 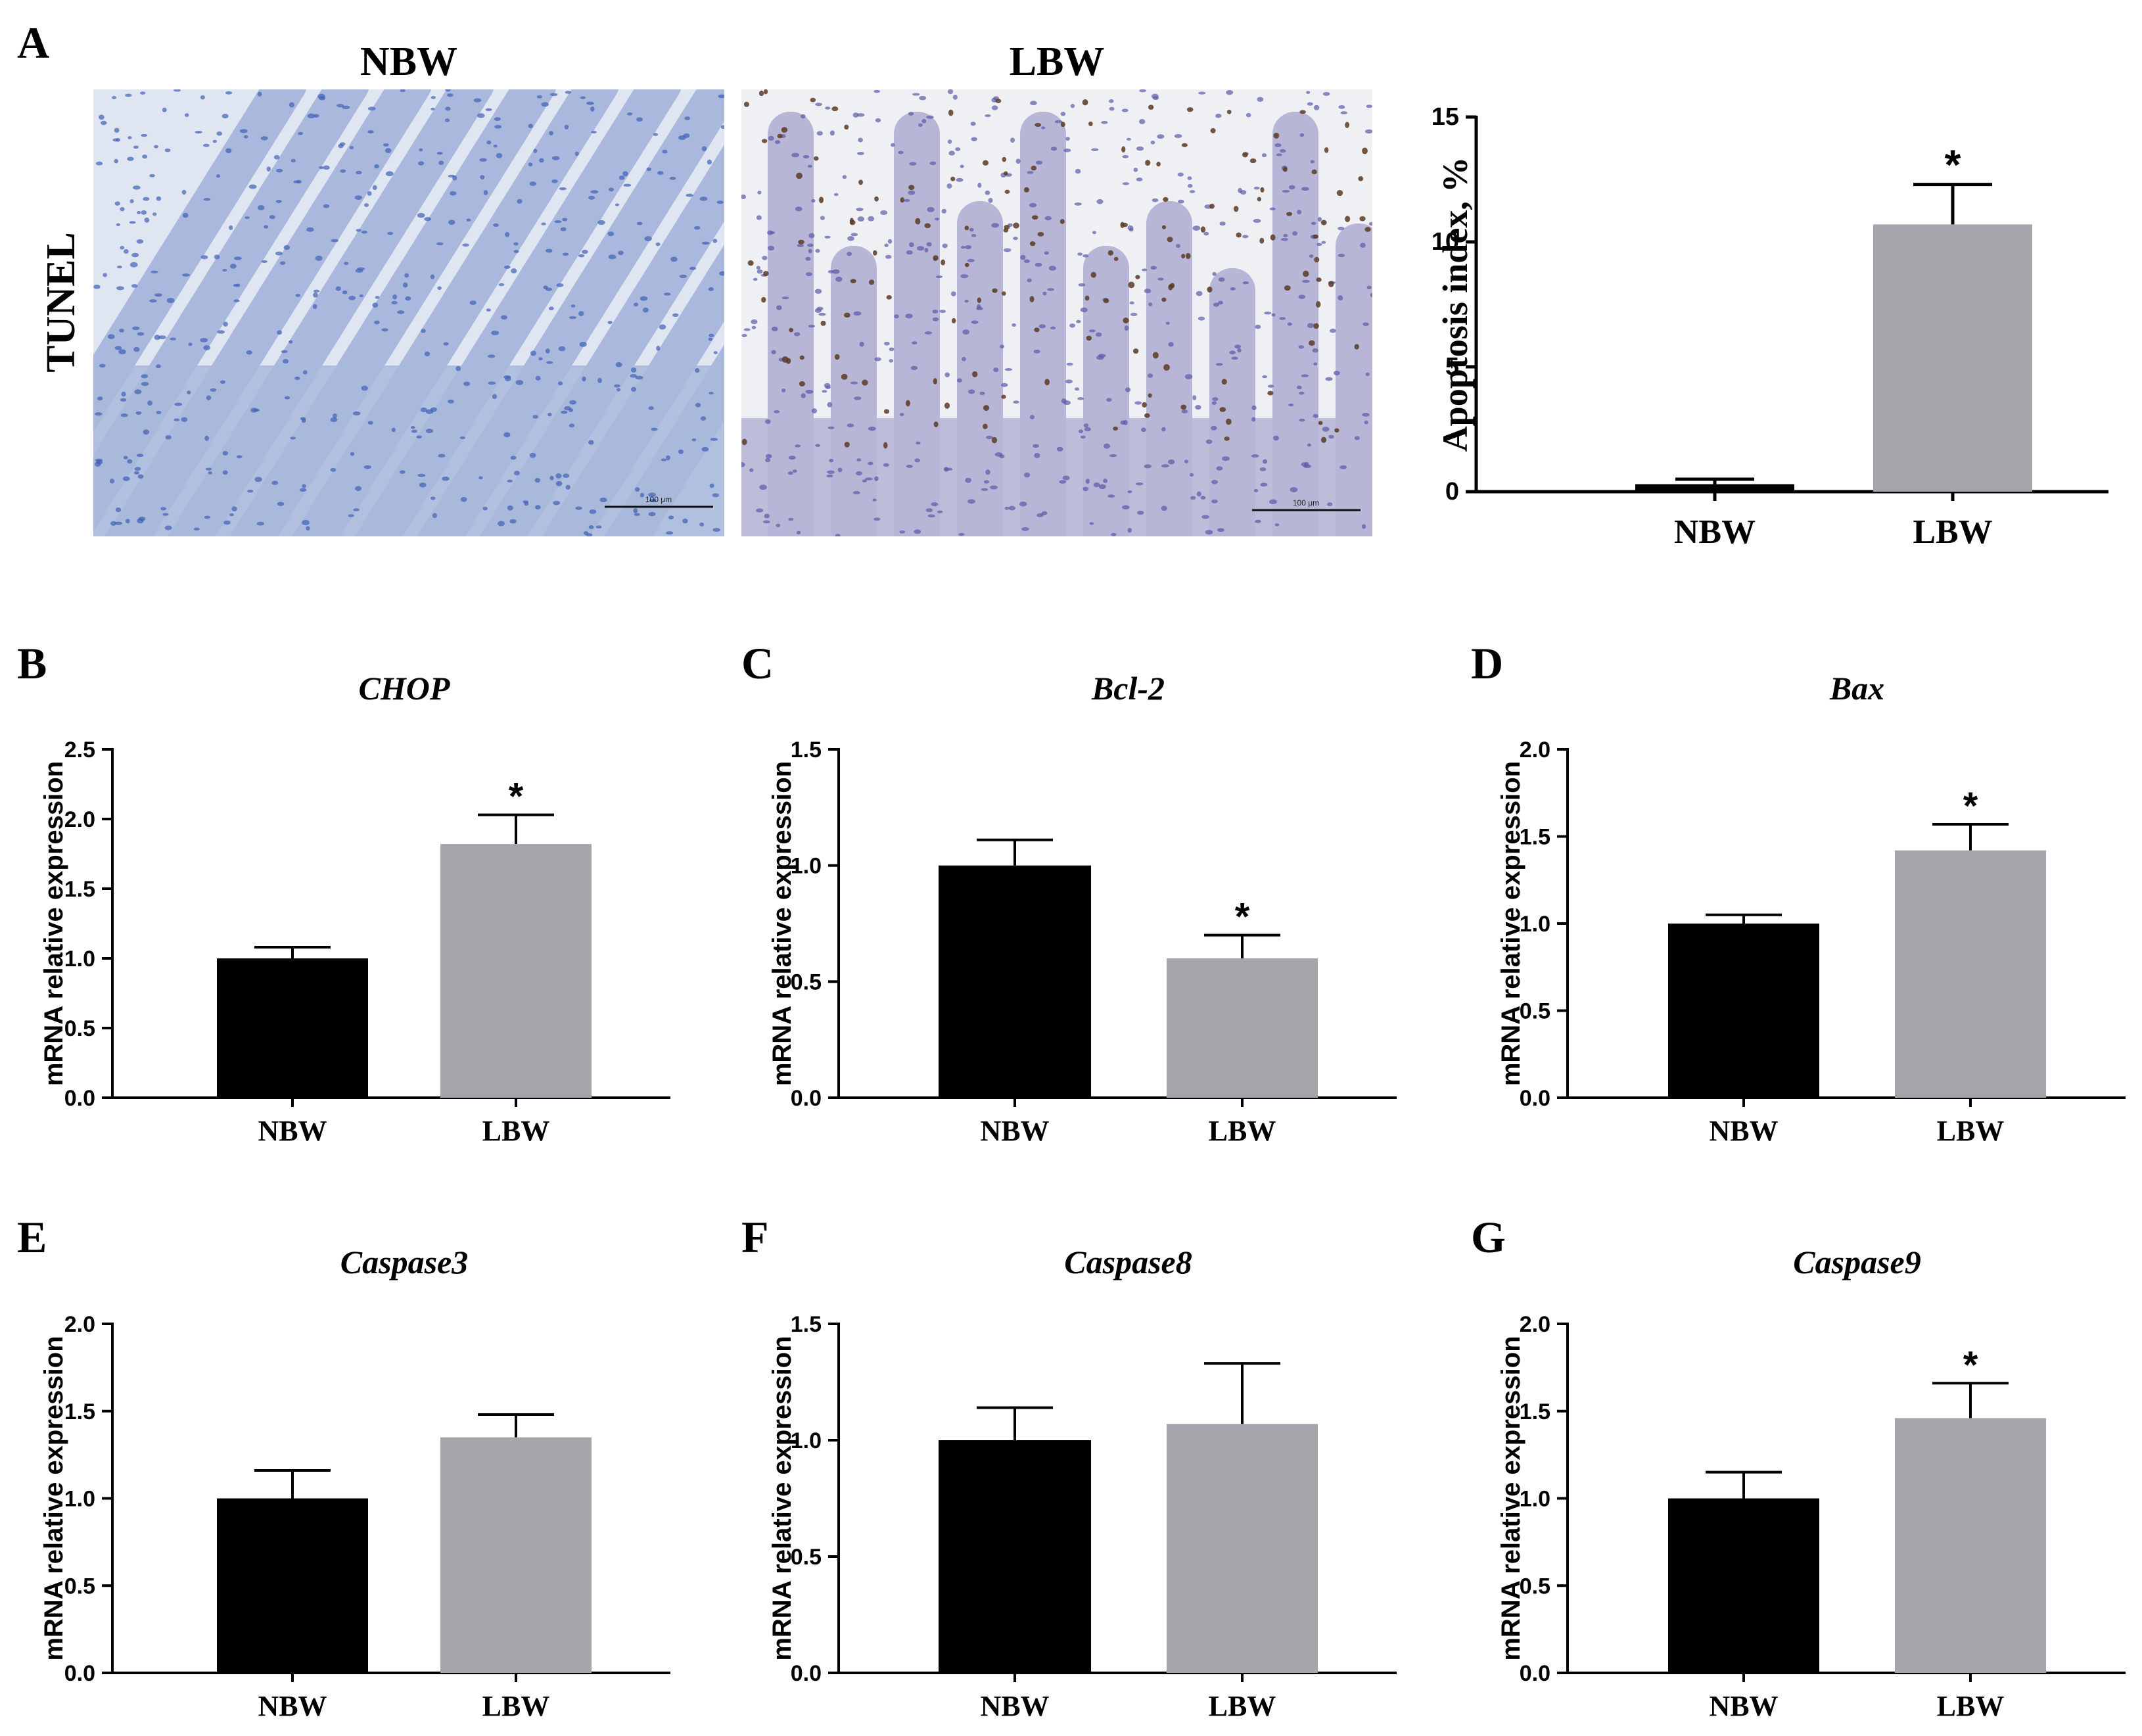 I want to click on y-tick-label: 2.0, so click(x=79, y=819).